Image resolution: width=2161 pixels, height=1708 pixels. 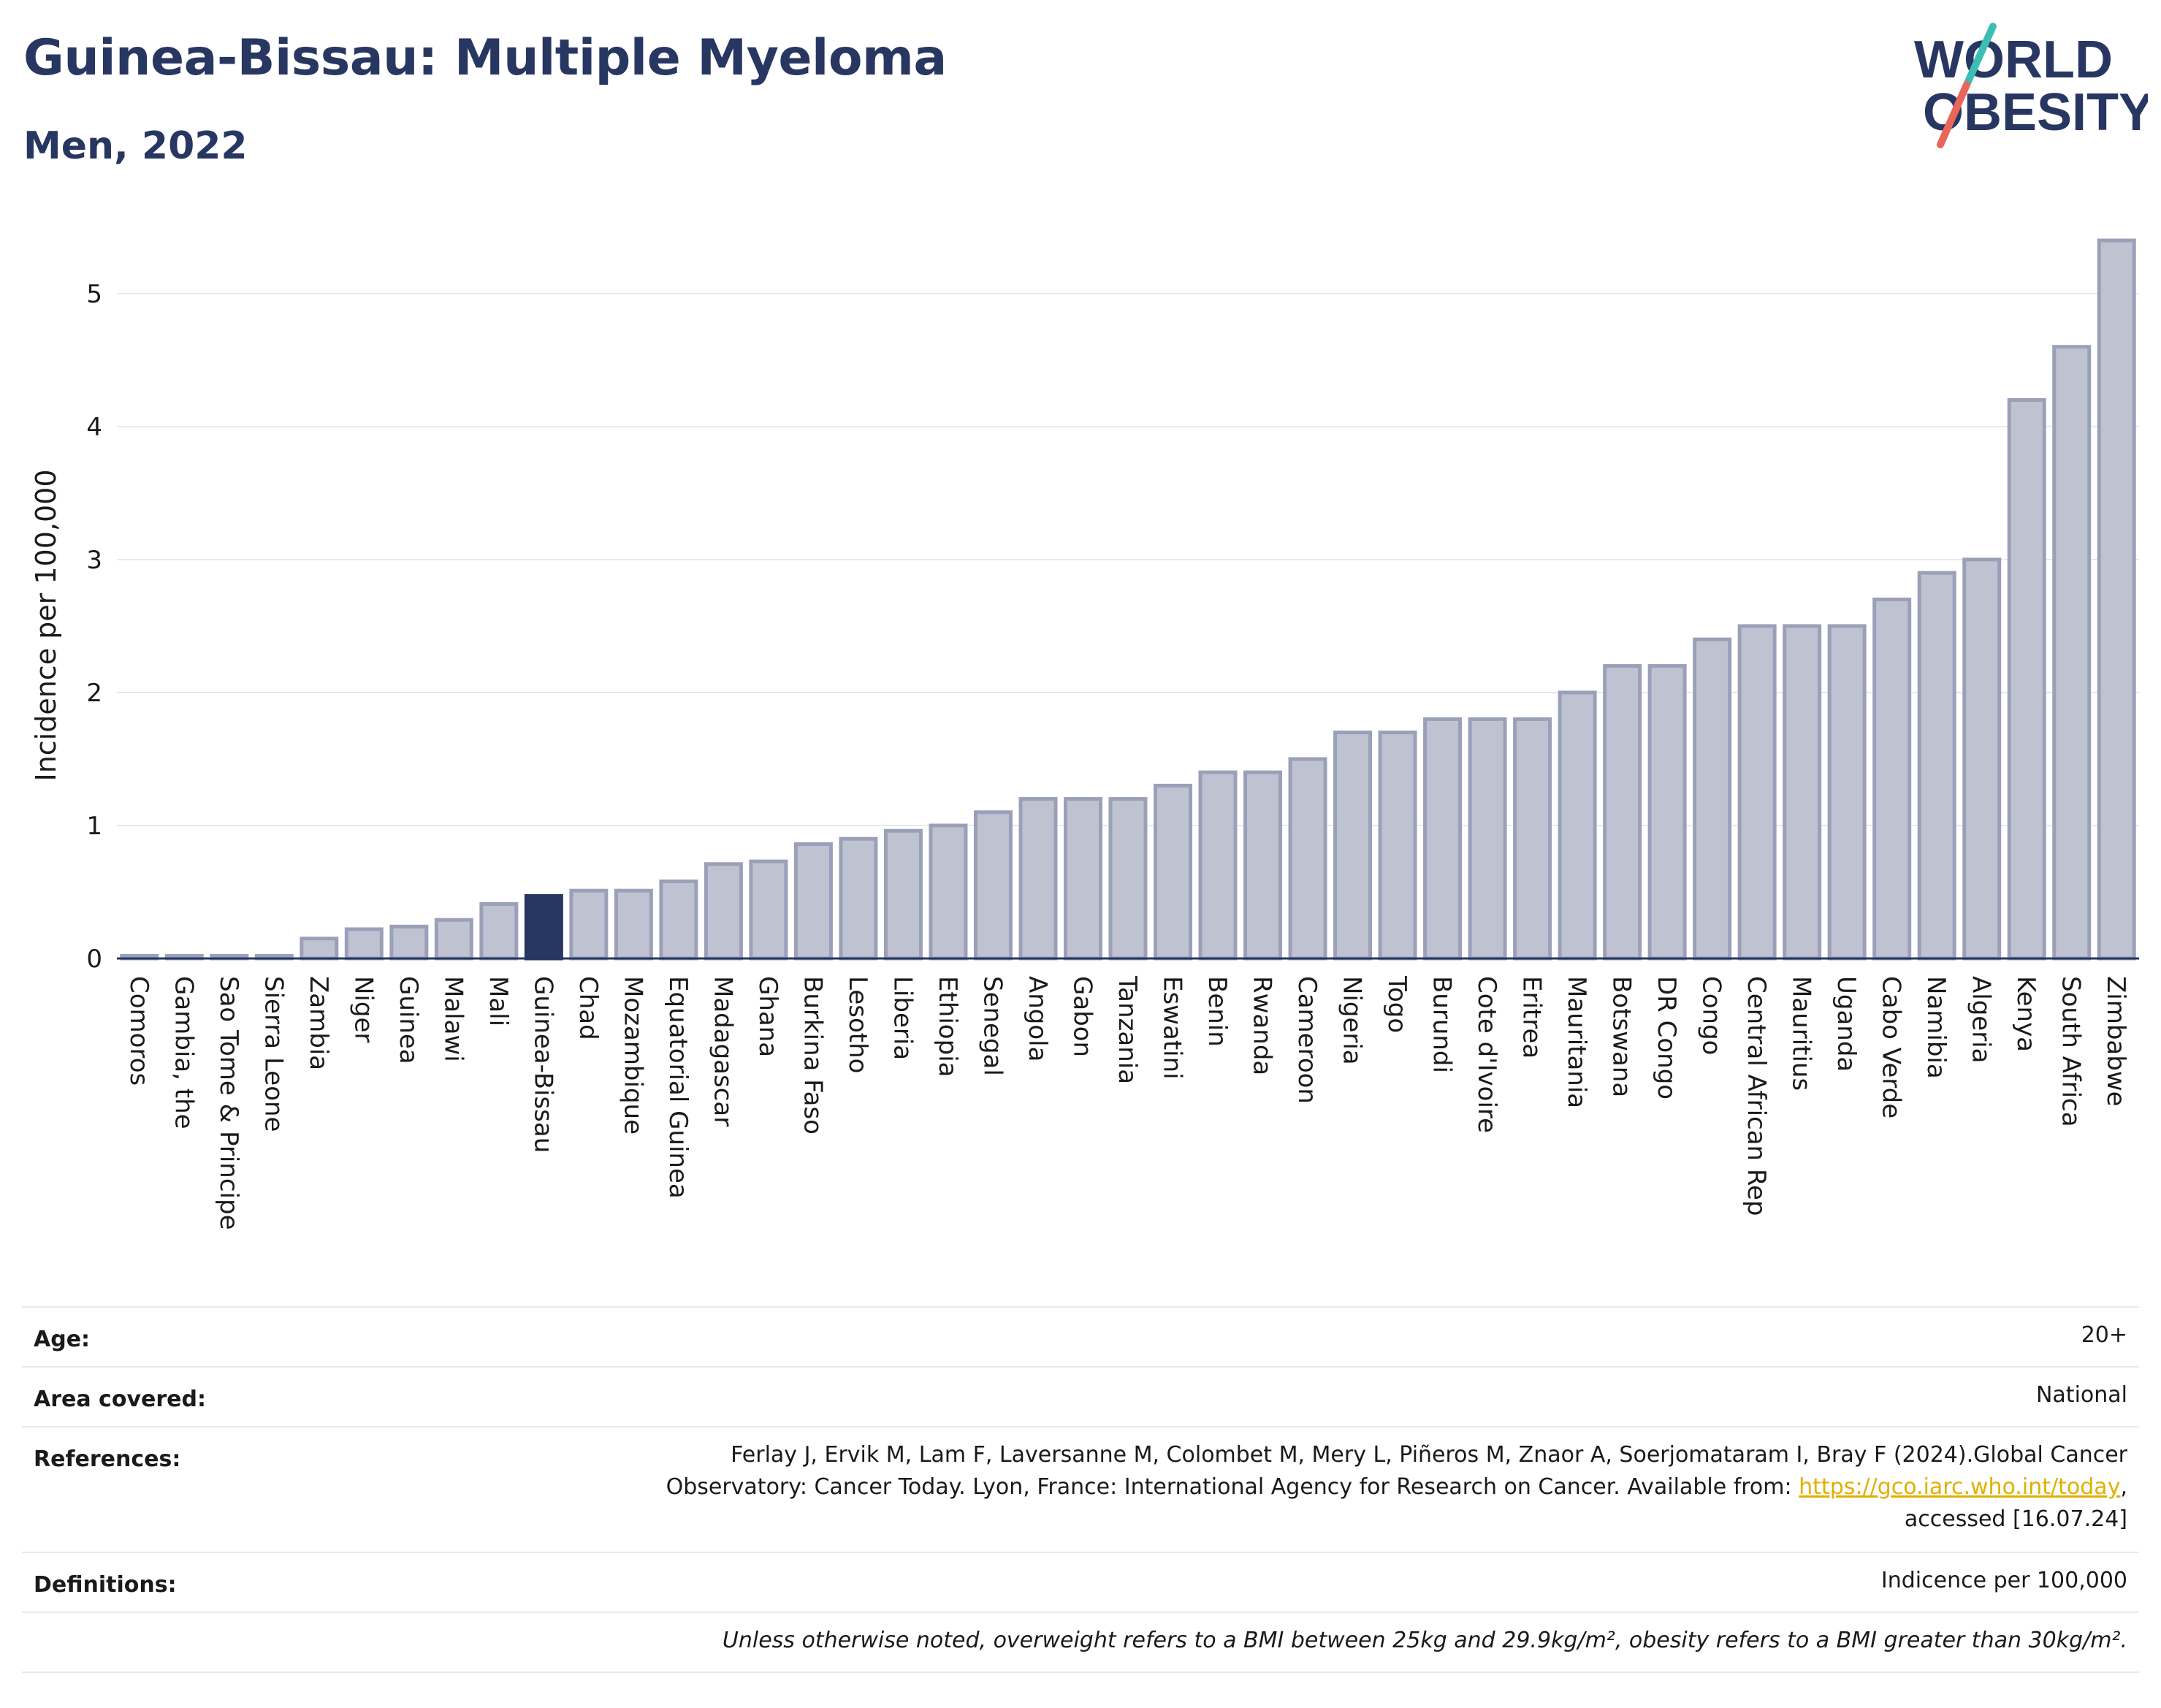 What do you see at coordinates (46, 625) in the screenshot?
I see `y-axis-label: Incidence per 100,000` at bounding box center [46, 625].